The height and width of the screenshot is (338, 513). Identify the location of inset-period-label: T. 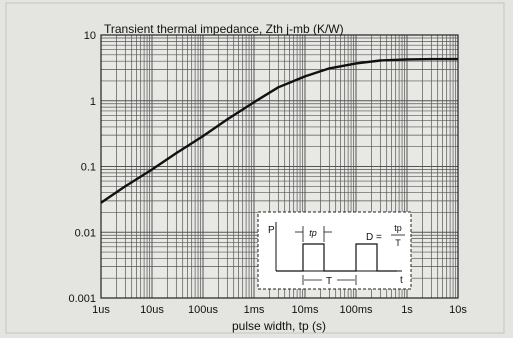
(329, 281).